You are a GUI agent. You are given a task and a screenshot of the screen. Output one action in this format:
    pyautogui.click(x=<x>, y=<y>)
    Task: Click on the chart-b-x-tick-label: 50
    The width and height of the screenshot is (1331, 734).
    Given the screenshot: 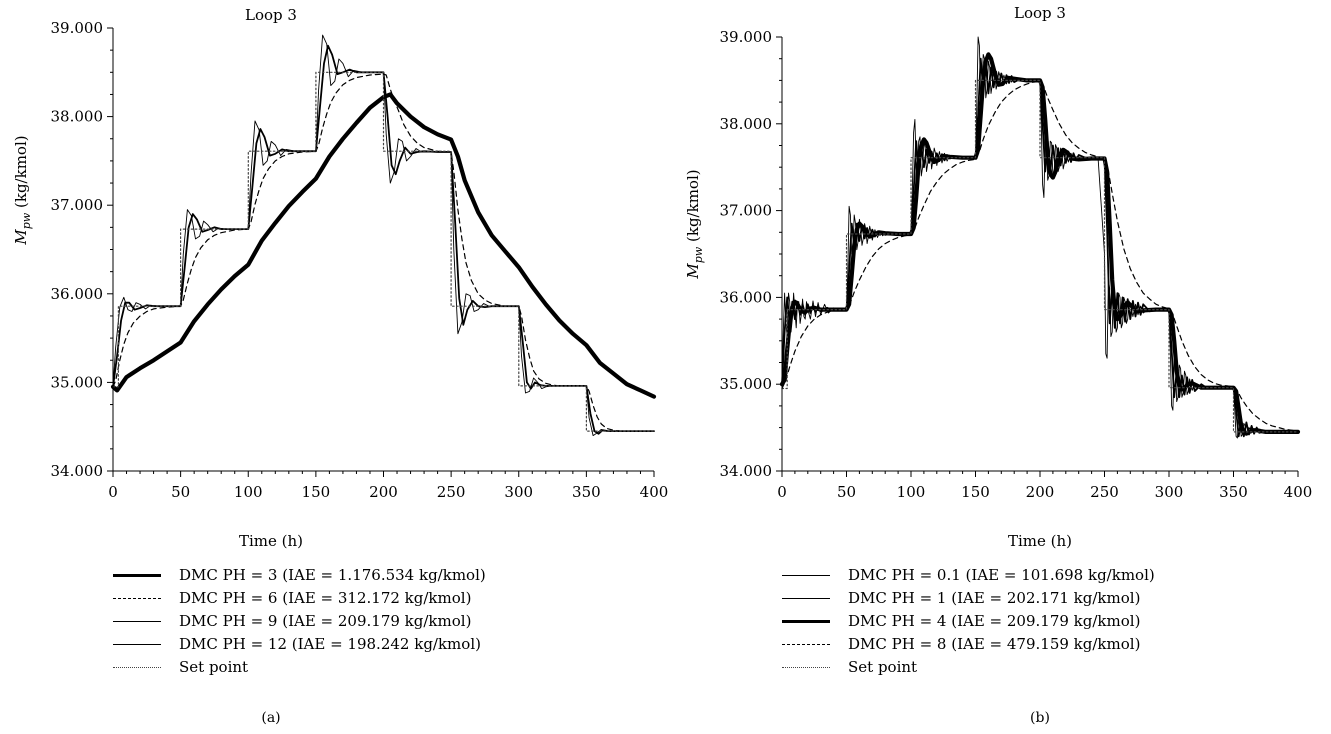 What is the action you would take?
    pyautogui.click(x=846, y=492)
    